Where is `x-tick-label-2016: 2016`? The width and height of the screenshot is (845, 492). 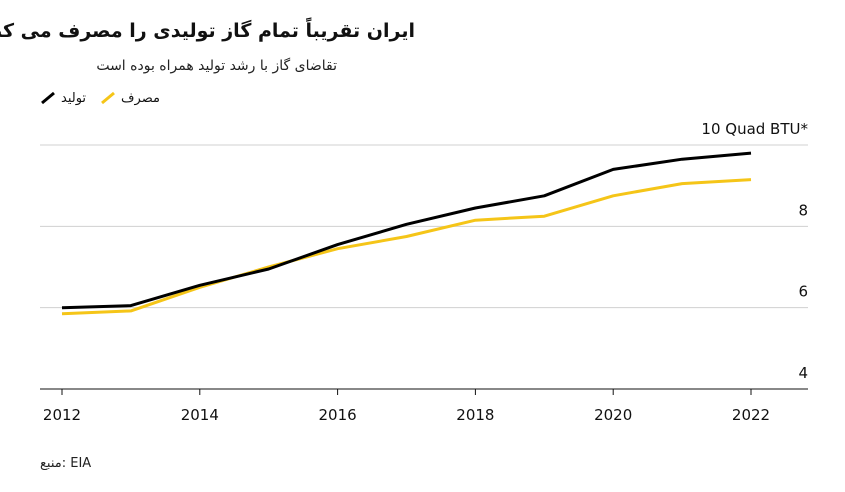
x-tick-label-2016: 2016 is located at coordinates (338, 415).